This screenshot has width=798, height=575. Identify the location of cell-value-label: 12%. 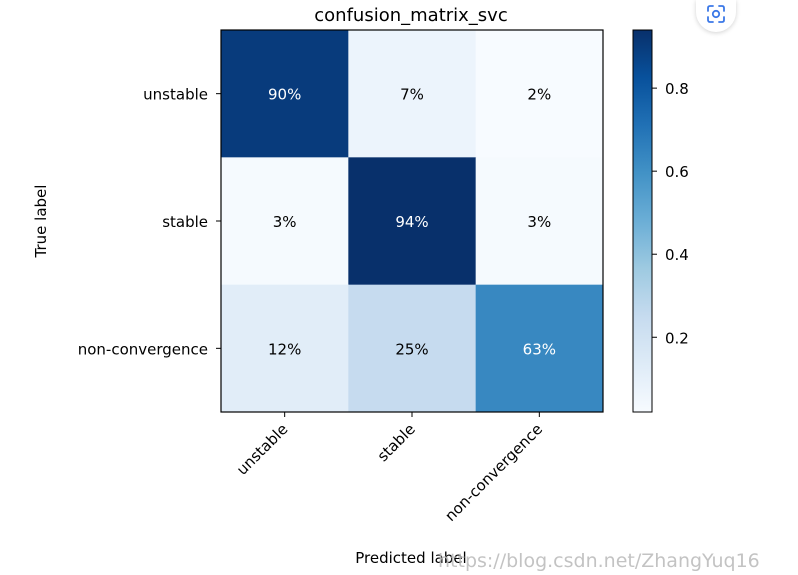
(284, 349).